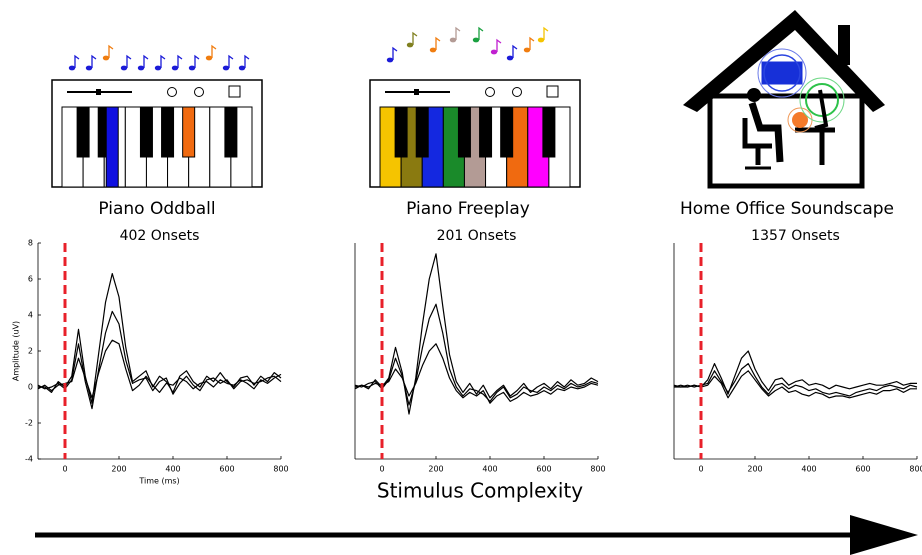 Image resolution: width=922 pixels, height=555 pixels. Describe the element at coordinates (112, 147) in the screenshot. I see `colored-key` at that location.